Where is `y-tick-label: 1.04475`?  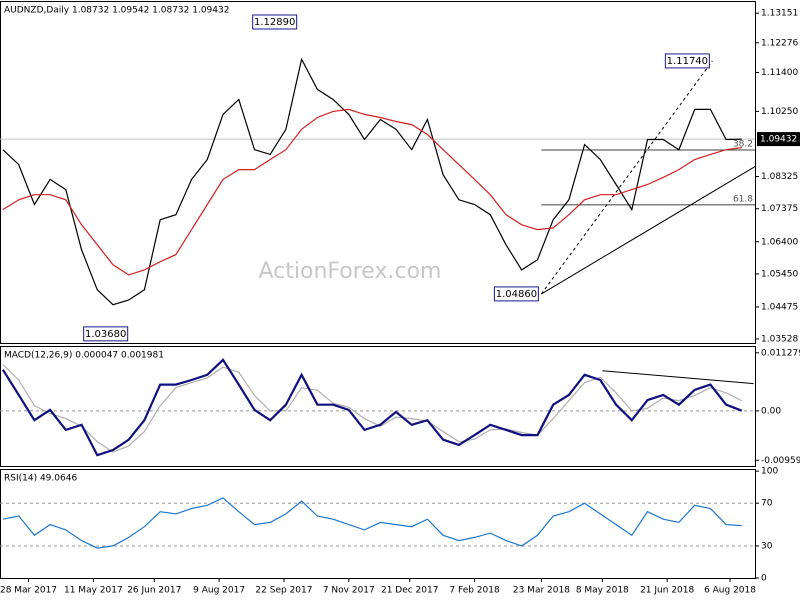 y-tick-label: 1.04475 is located at coordinates (779, 307).